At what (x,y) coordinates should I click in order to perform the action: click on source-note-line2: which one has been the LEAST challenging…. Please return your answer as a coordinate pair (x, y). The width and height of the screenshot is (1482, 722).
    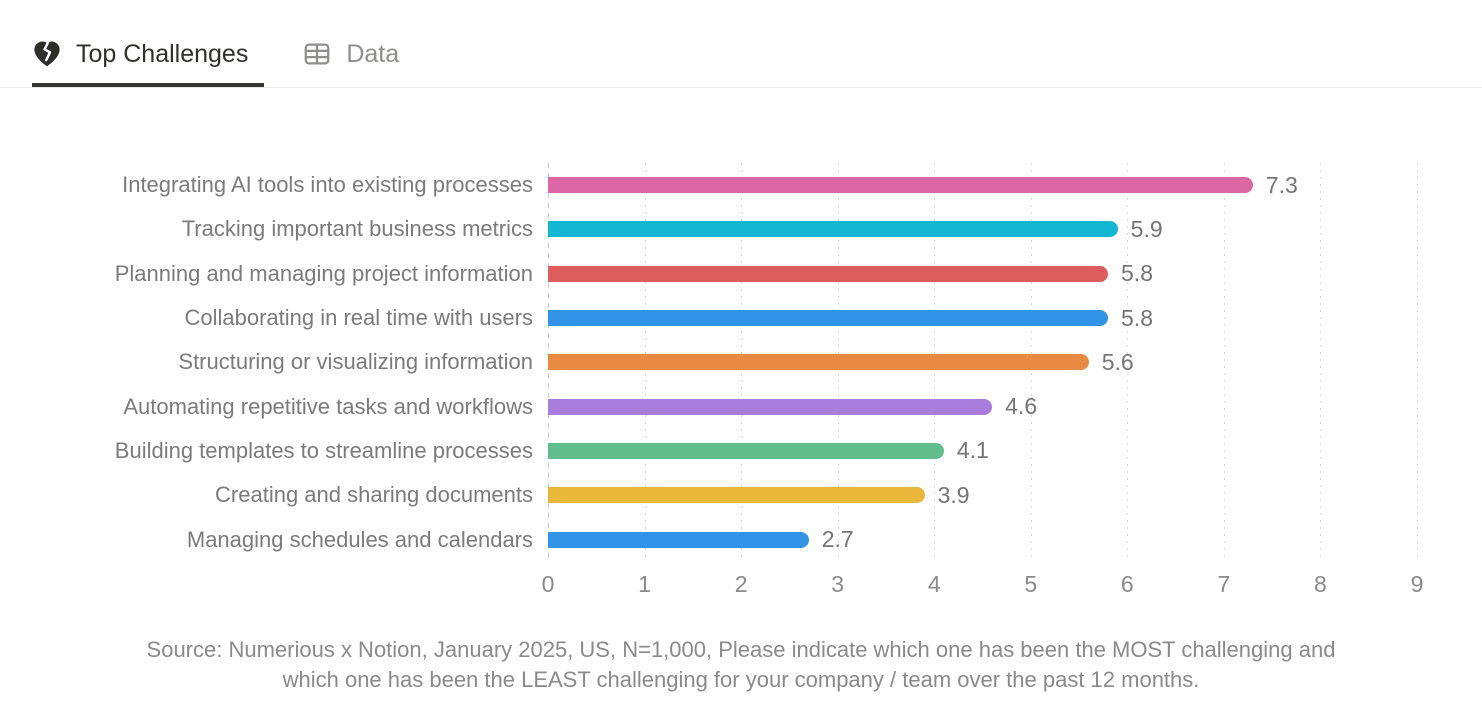
    Looking at the image, I should click on (741, 679).